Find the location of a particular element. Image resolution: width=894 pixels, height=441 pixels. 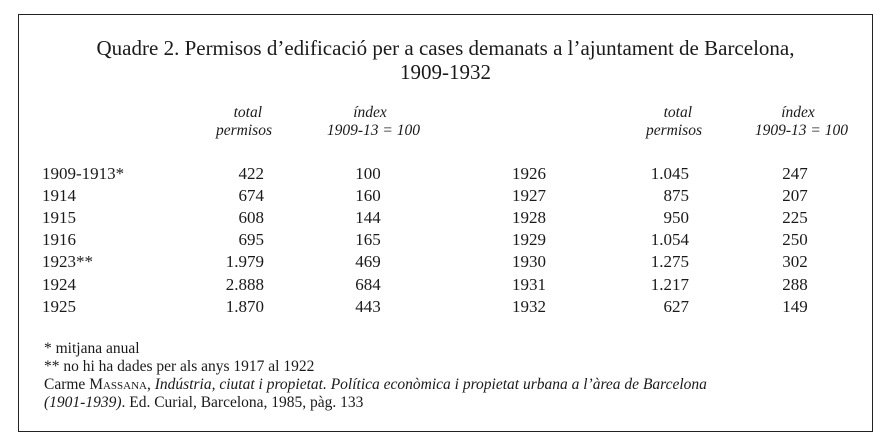

row-index: 684 is located at coordinates (368, 284).